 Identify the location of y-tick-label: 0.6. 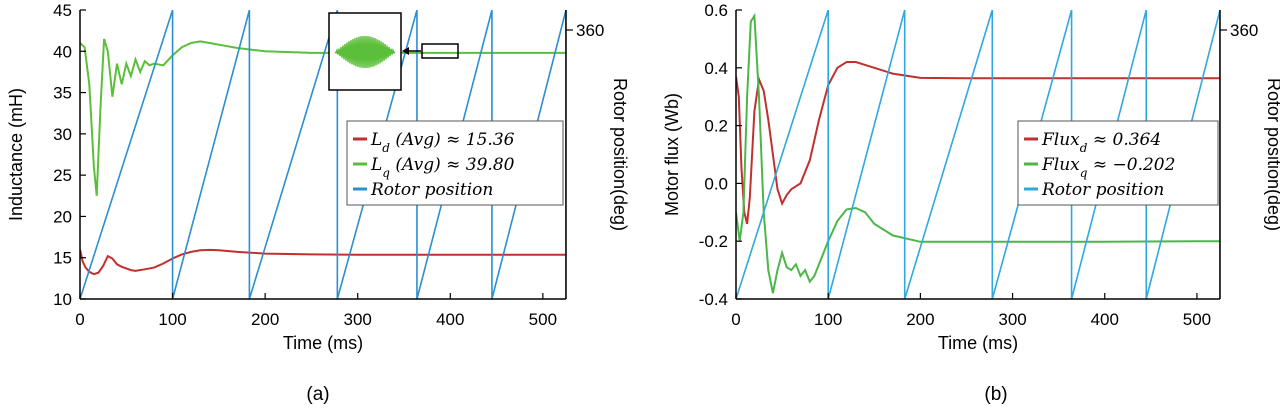
(716, 10).